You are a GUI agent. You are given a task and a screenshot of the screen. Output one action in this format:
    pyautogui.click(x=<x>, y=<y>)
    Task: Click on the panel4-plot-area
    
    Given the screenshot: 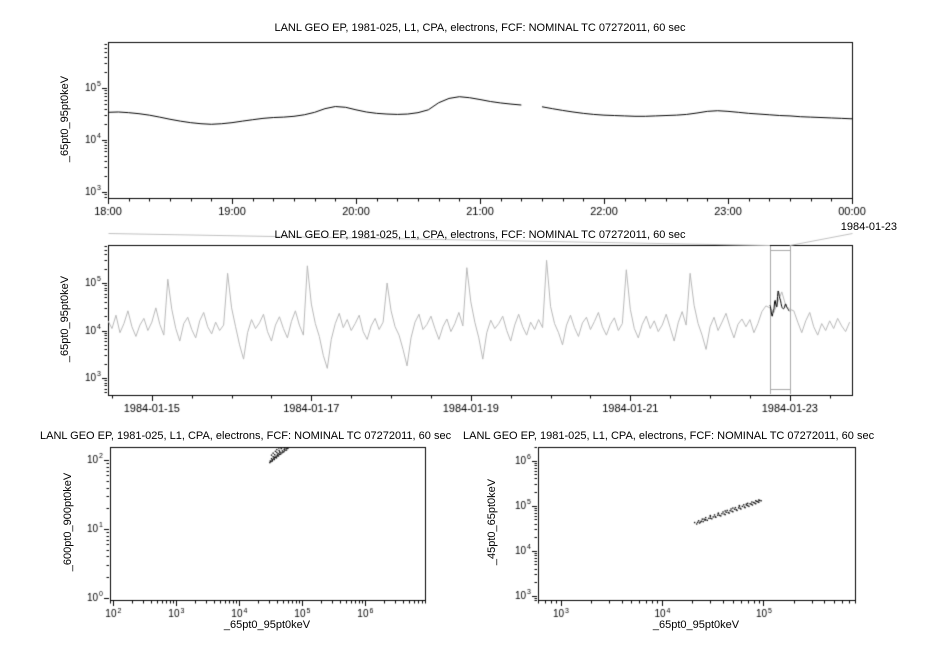 What is the action you would take?
    pyautogui.click(x=696, y=523)
    